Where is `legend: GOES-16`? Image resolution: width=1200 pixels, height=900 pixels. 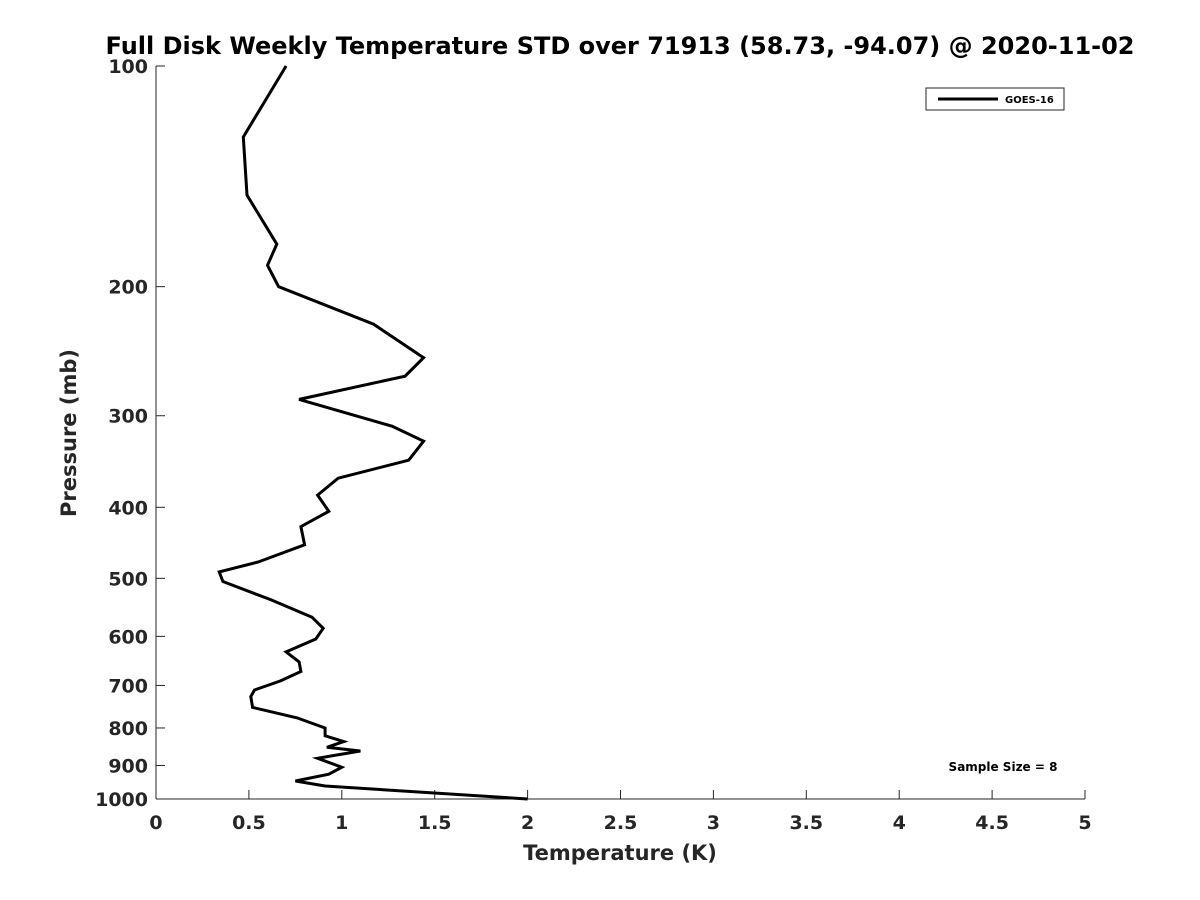
legend: GOES-16 is located at coordinates (995, 99).